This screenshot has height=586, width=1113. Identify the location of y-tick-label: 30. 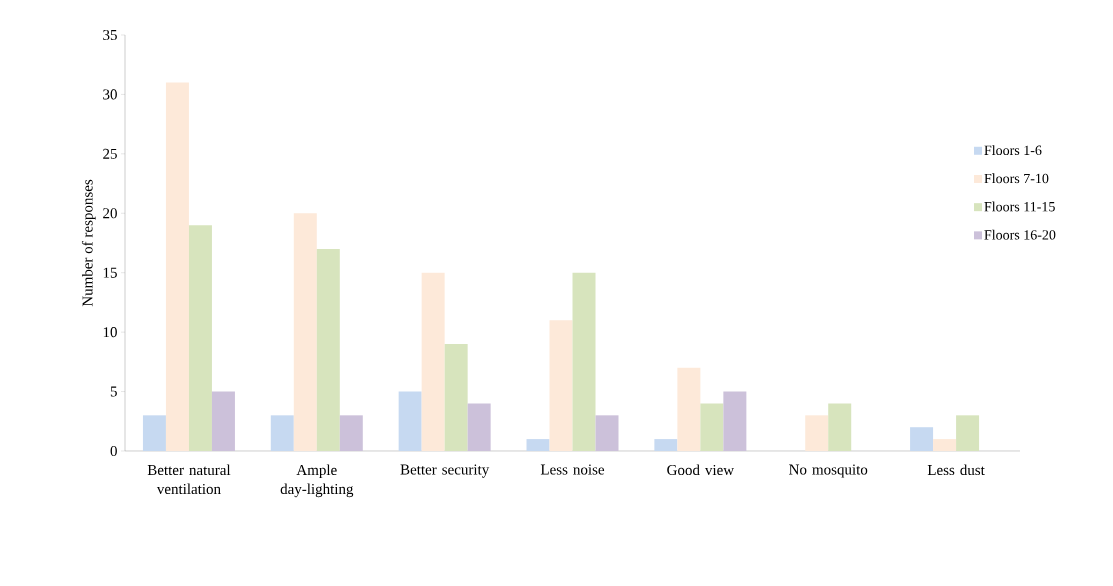
(110, 94).